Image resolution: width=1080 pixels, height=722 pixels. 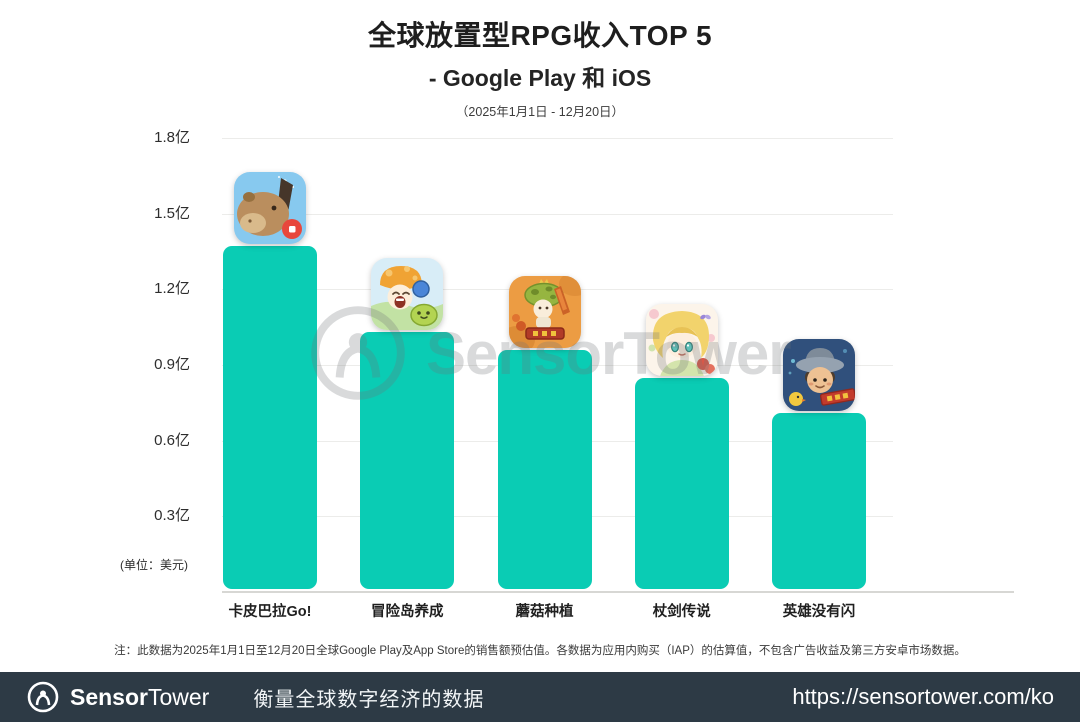 I want to click on y-tick-label: 1.2亿, so click(x=172, y=289).